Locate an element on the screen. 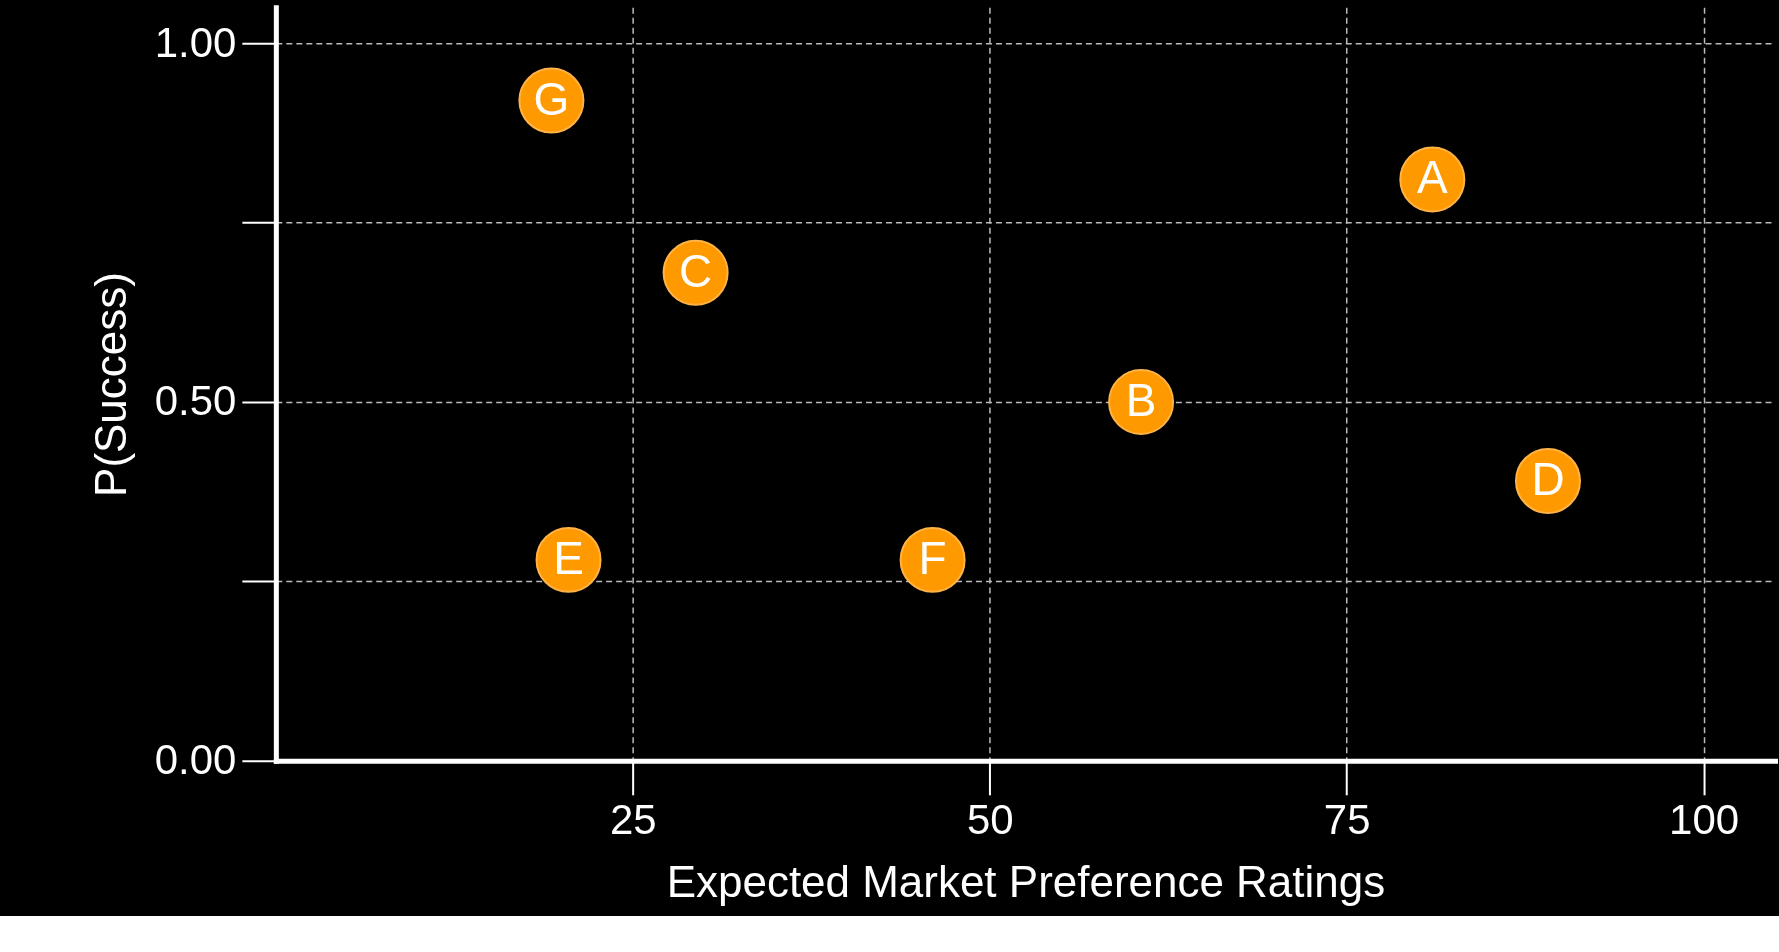 The height and width of the screenshot is (952, 1779). x-tick-label: 100 is located at coordinates (1704, 820).